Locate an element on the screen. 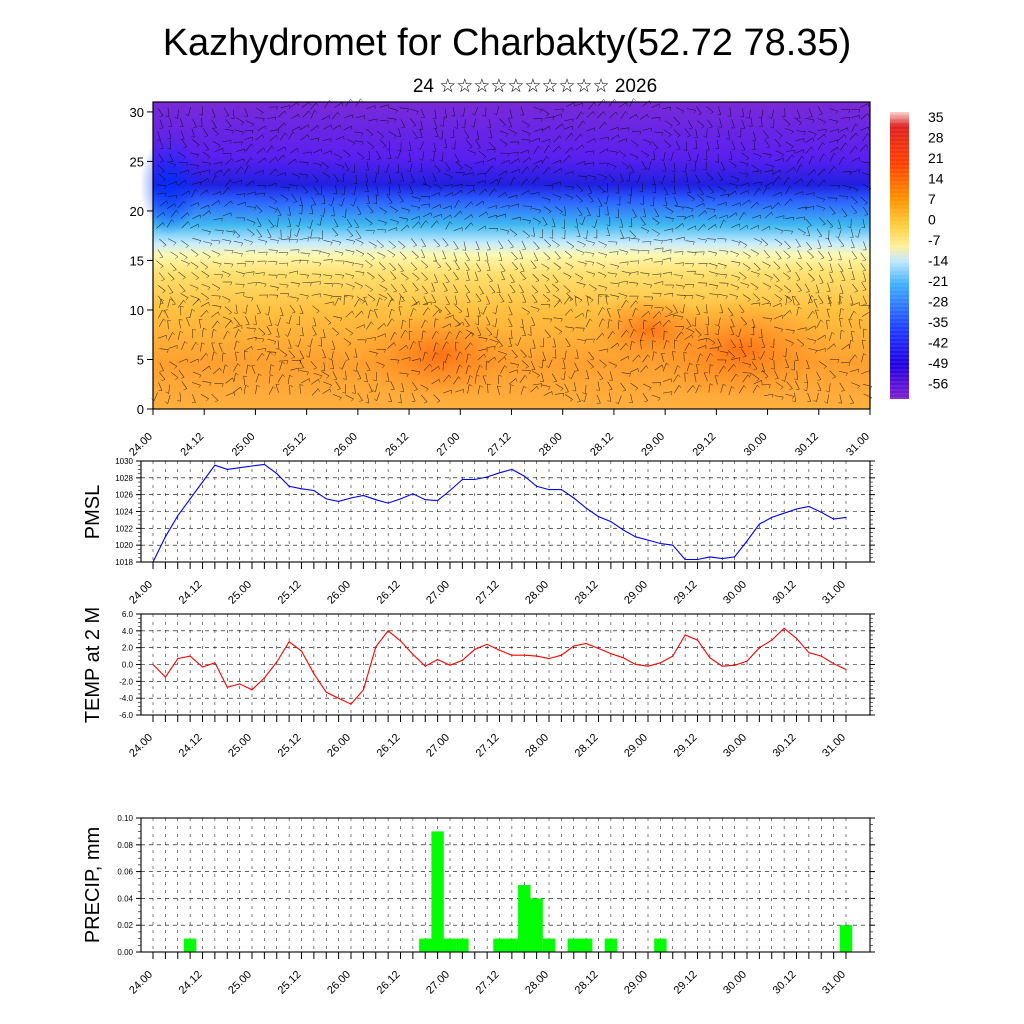  pmsl-xtick-label: 25.00 is located at coordinates (240, 593).